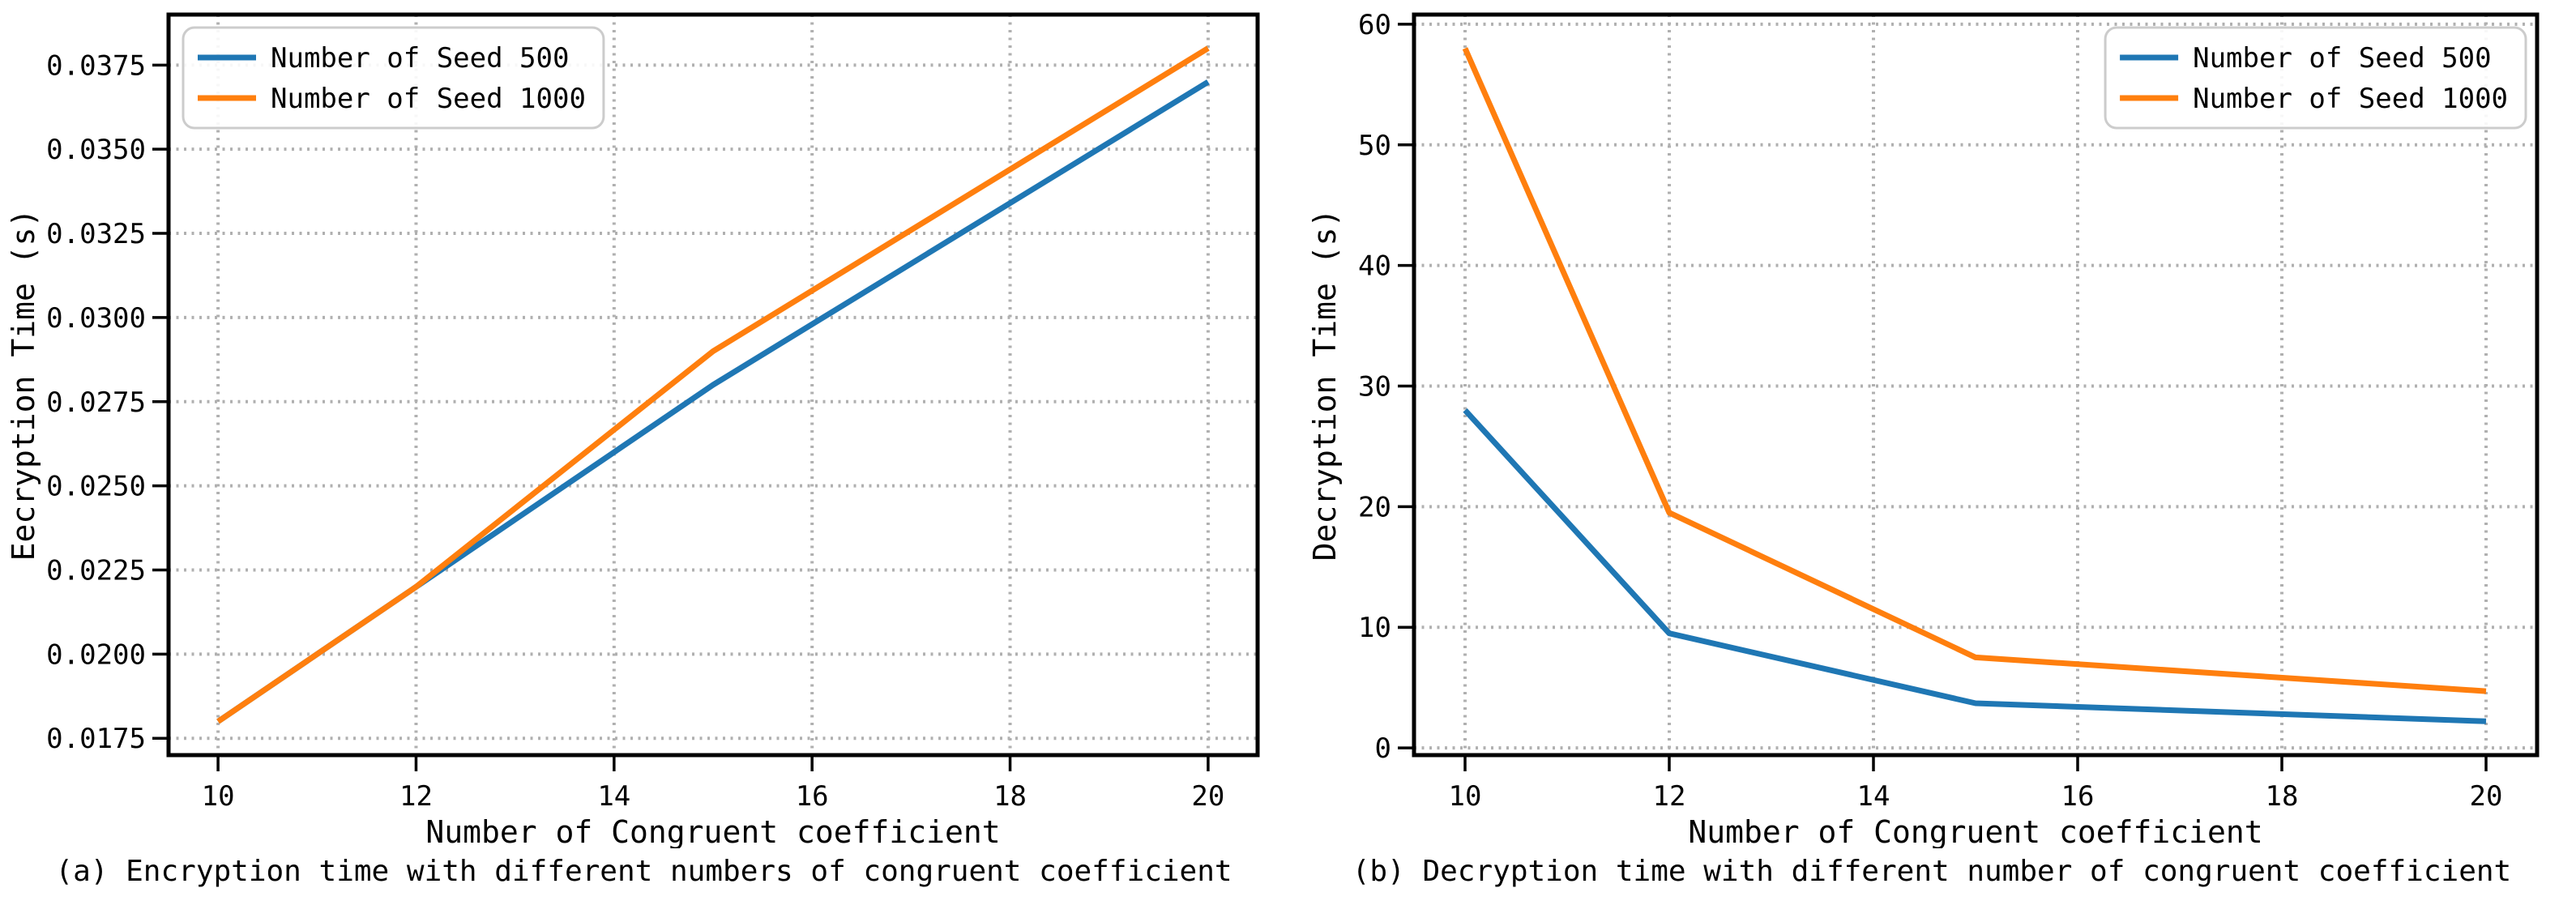 Image resolution: width=2576 pixels, height=905 pixels. Describe the element at coordinates (1325, 385) in the screenshot. I see `y-axis-label: Decryption Time (s)` at that location.